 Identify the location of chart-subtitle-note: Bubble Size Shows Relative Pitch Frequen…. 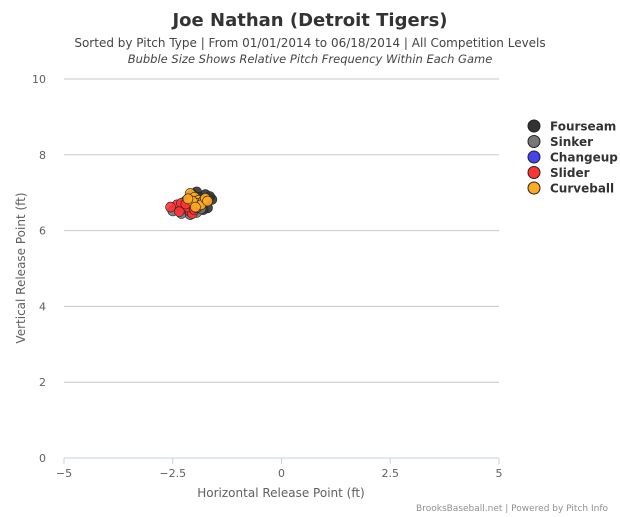
(310, 59).